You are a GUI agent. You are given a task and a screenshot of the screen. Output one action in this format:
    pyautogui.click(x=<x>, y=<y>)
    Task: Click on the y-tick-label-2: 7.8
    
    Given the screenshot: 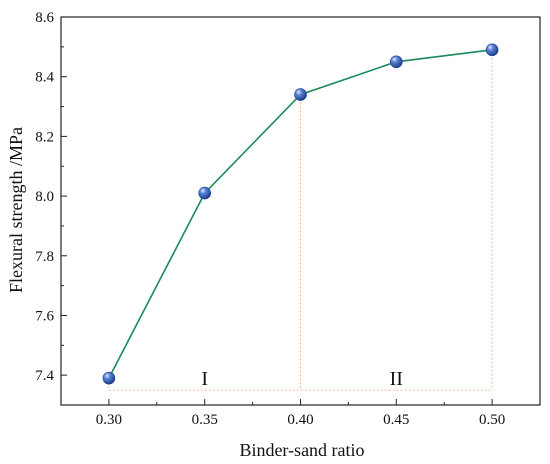 What is the action you would take?
    pyautogui.click(x=44, y=257)
    